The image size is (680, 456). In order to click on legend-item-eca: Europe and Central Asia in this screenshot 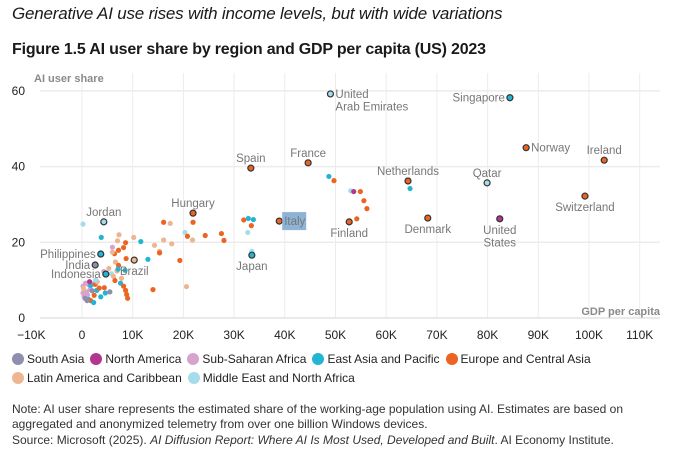, I will do `click(518, 359)`.